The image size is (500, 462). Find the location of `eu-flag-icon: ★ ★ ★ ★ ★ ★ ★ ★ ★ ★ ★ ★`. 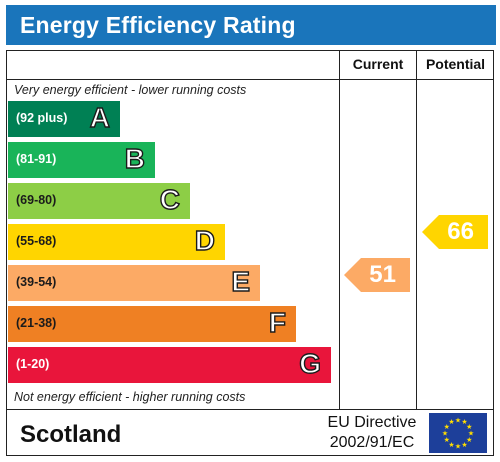

eu-flag-icon: ★ ★ ★ ★ ★ ★ ★ ★ ★ ★ ★ ★ is located at coordinates (458, 433).